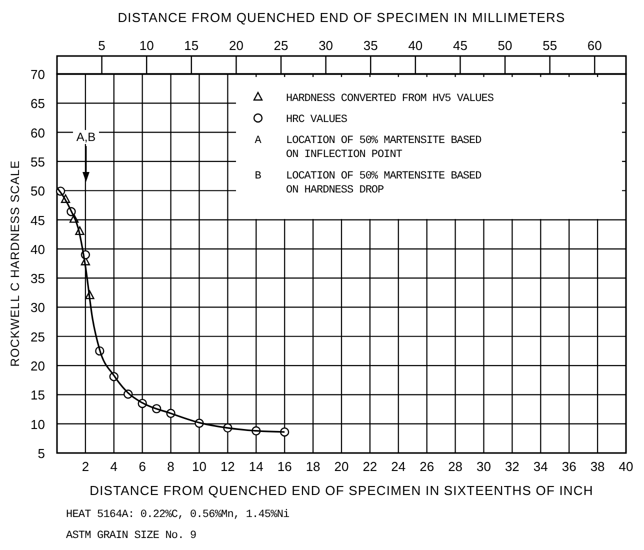  I want to click on x2-tick-label: 60, so click(594, 45).